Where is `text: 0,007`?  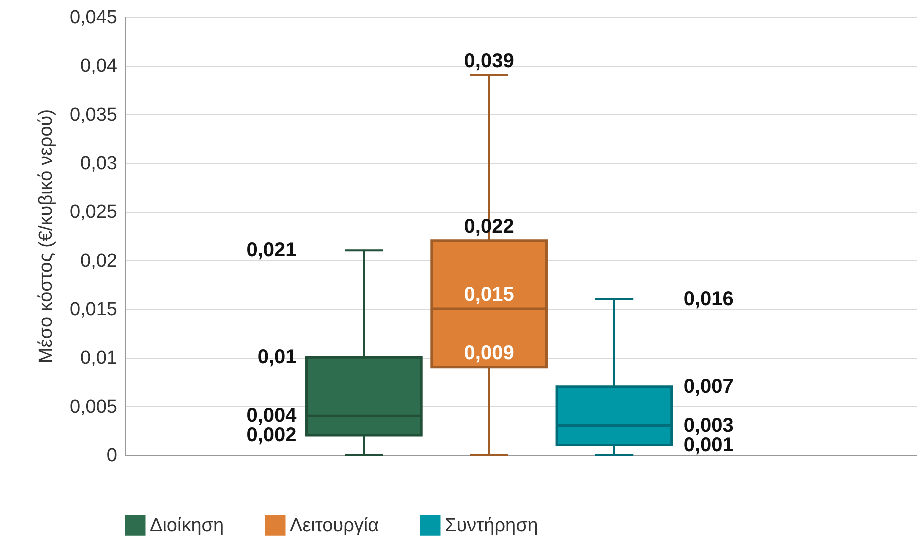
text: 0,007 is located at coordinates (709, 387).